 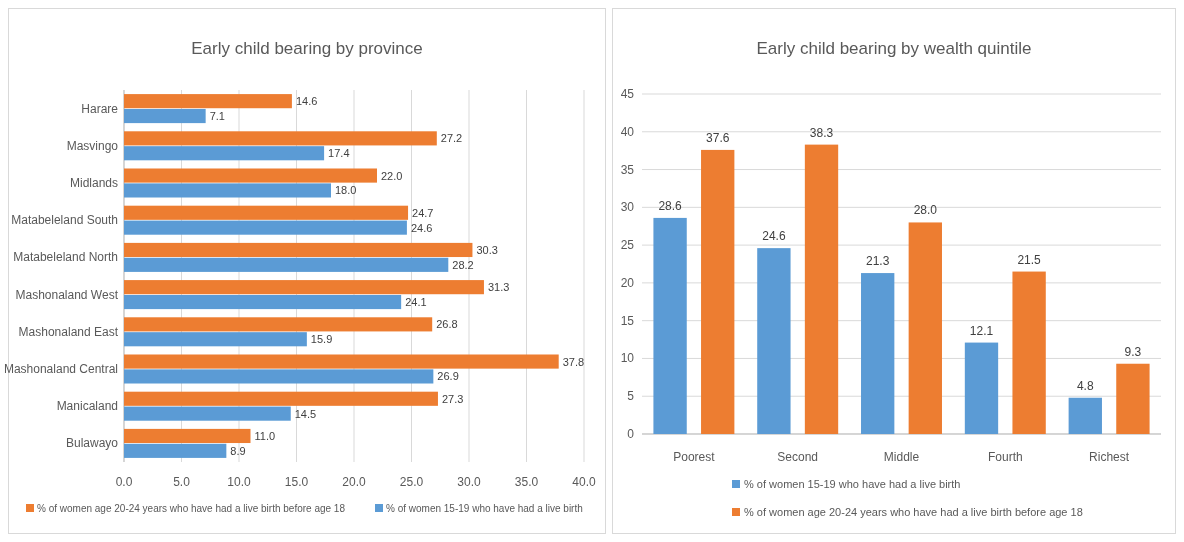 What do you see at coordinates (1005, 457) in the screenshot?
I see `x-tick-label: Fourth` at bounding box center [1005, 457].